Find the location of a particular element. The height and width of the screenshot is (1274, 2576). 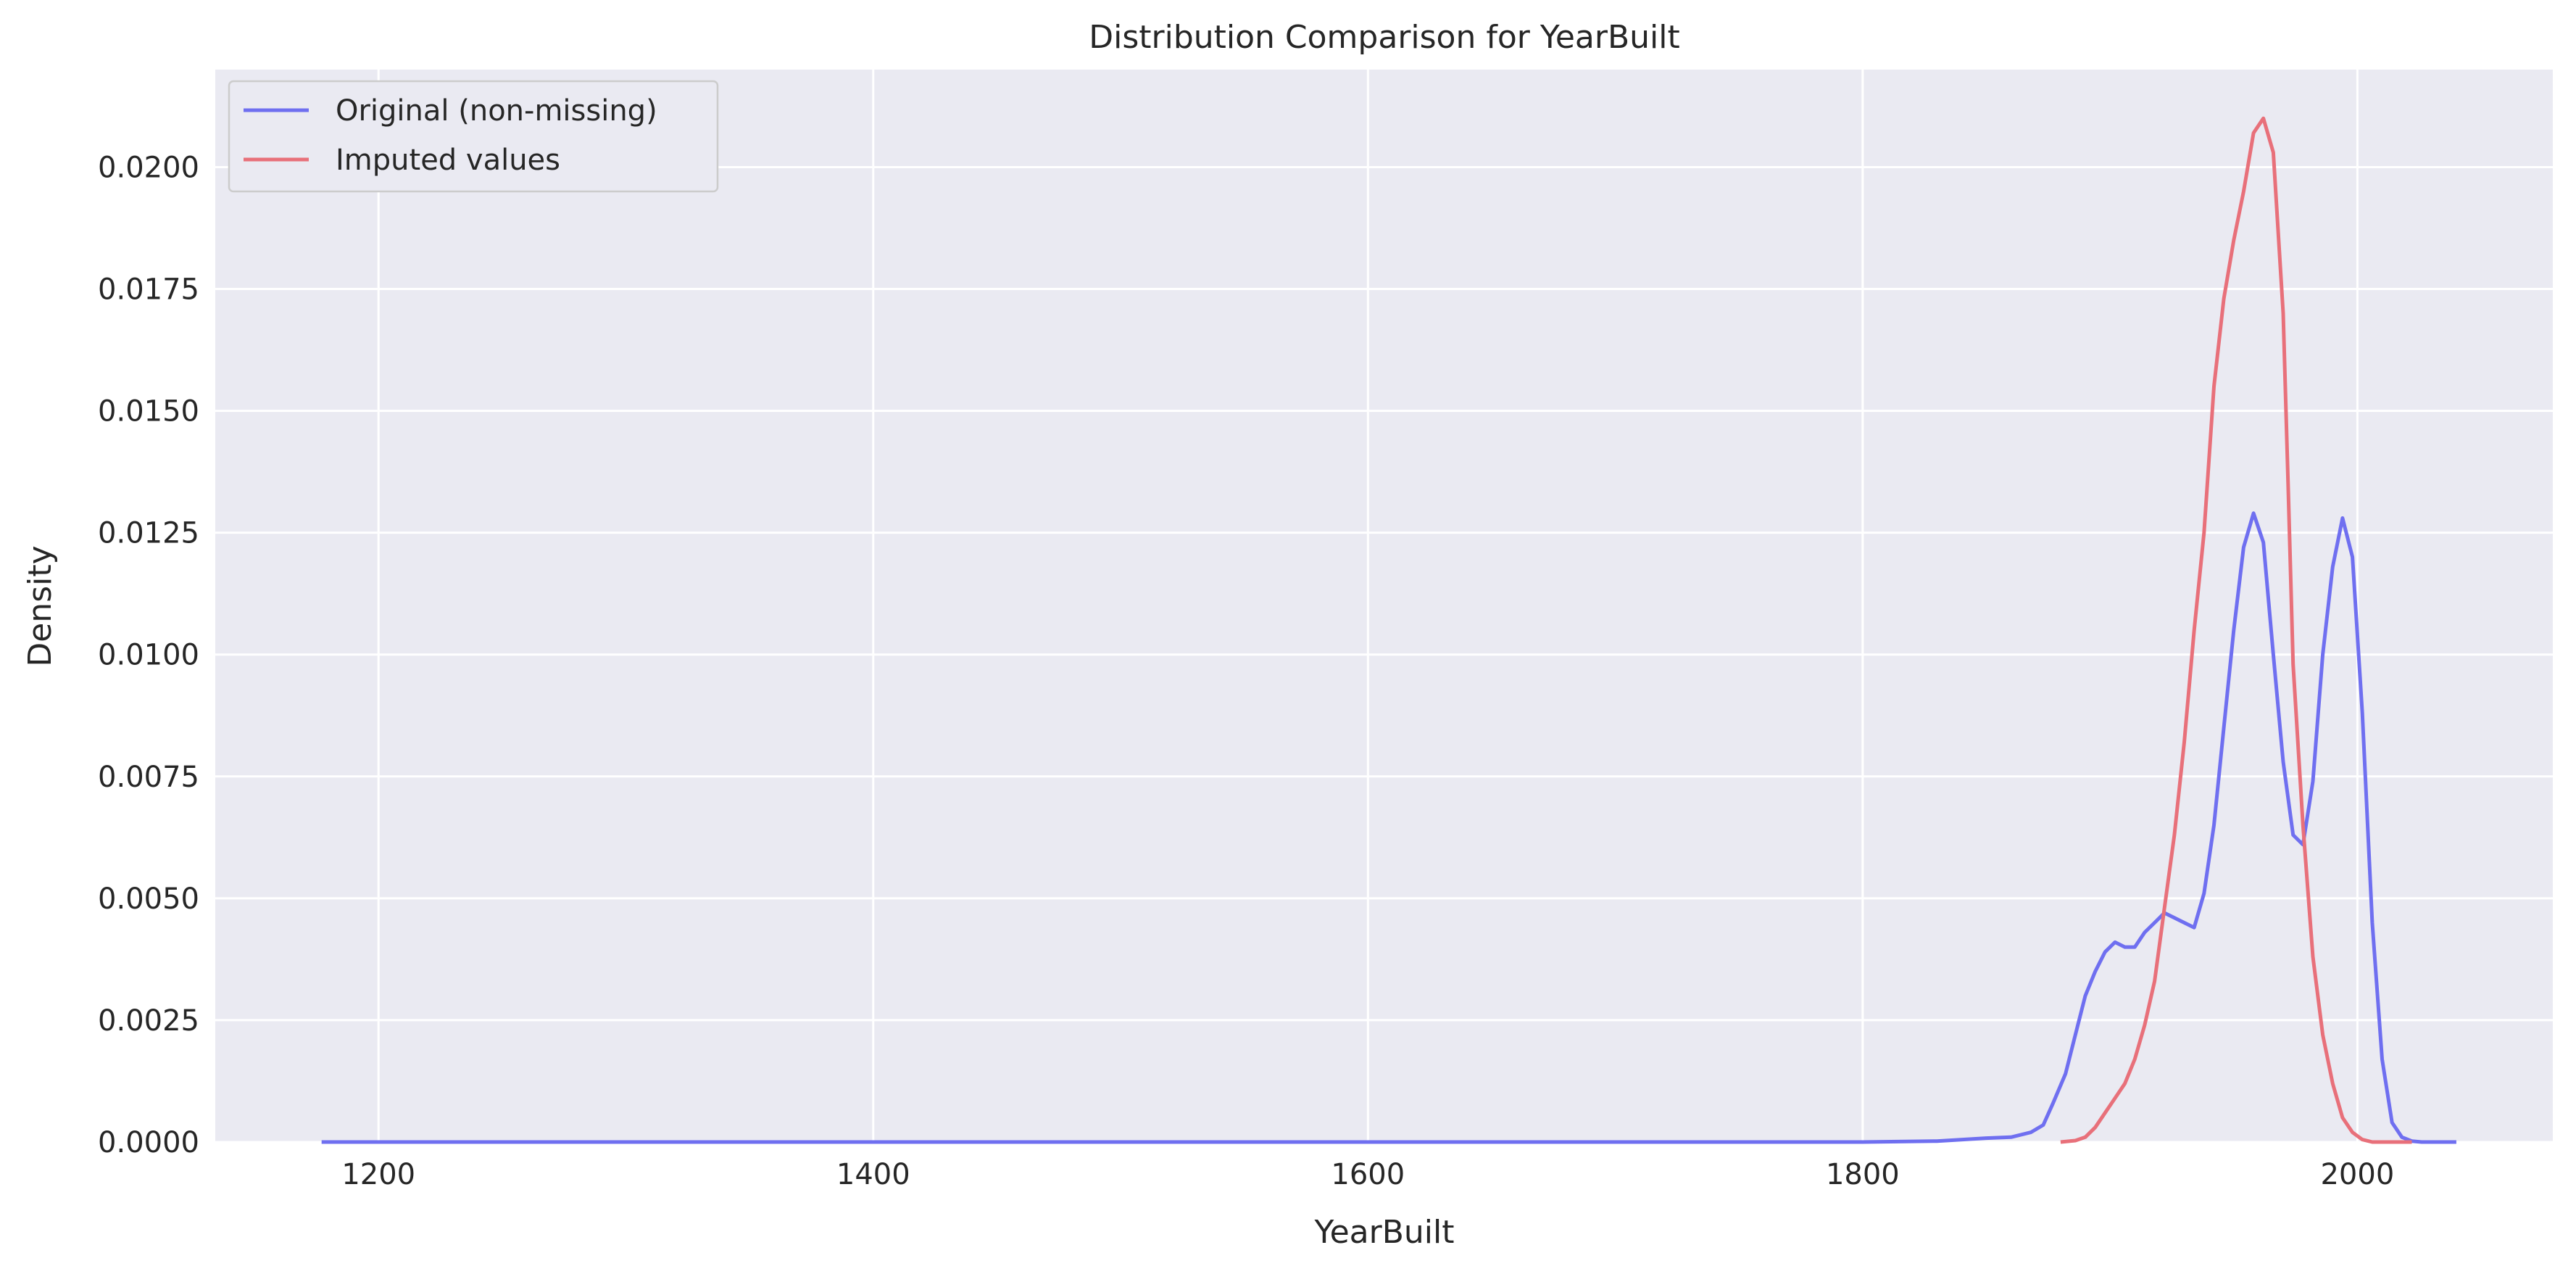

y-tick-label: 0.0175 is located at coordinates (148, 290).